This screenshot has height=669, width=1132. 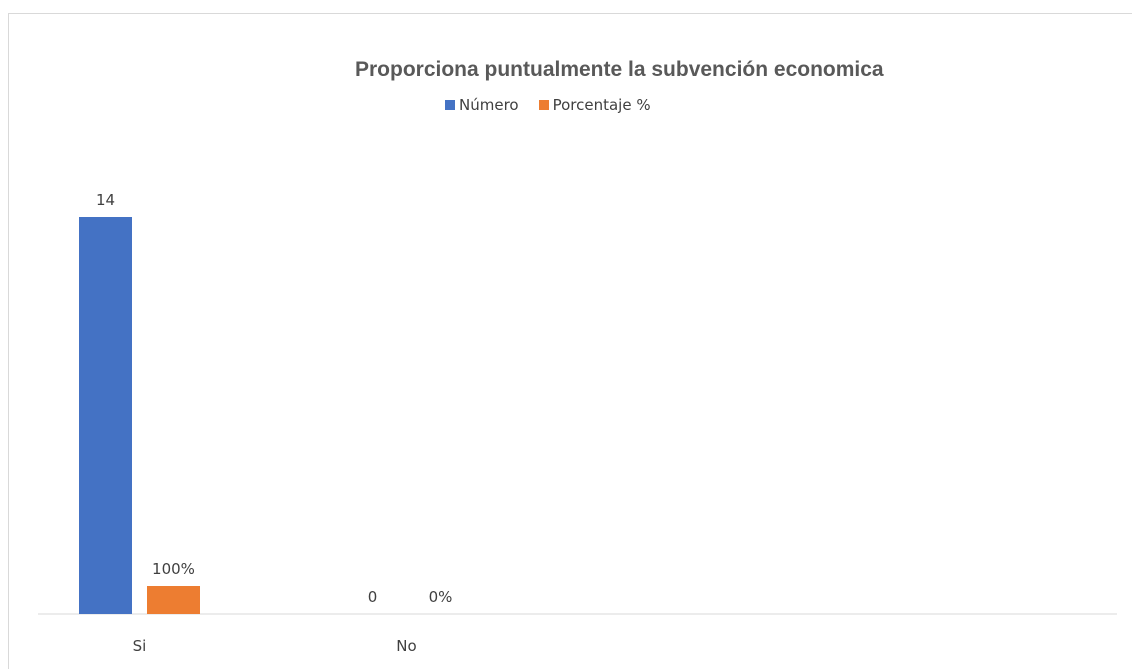 What do you see at coordinates (450, 105) in the screenshot?
I see `legend-swatch-numero` at bounding box center [450, 105].